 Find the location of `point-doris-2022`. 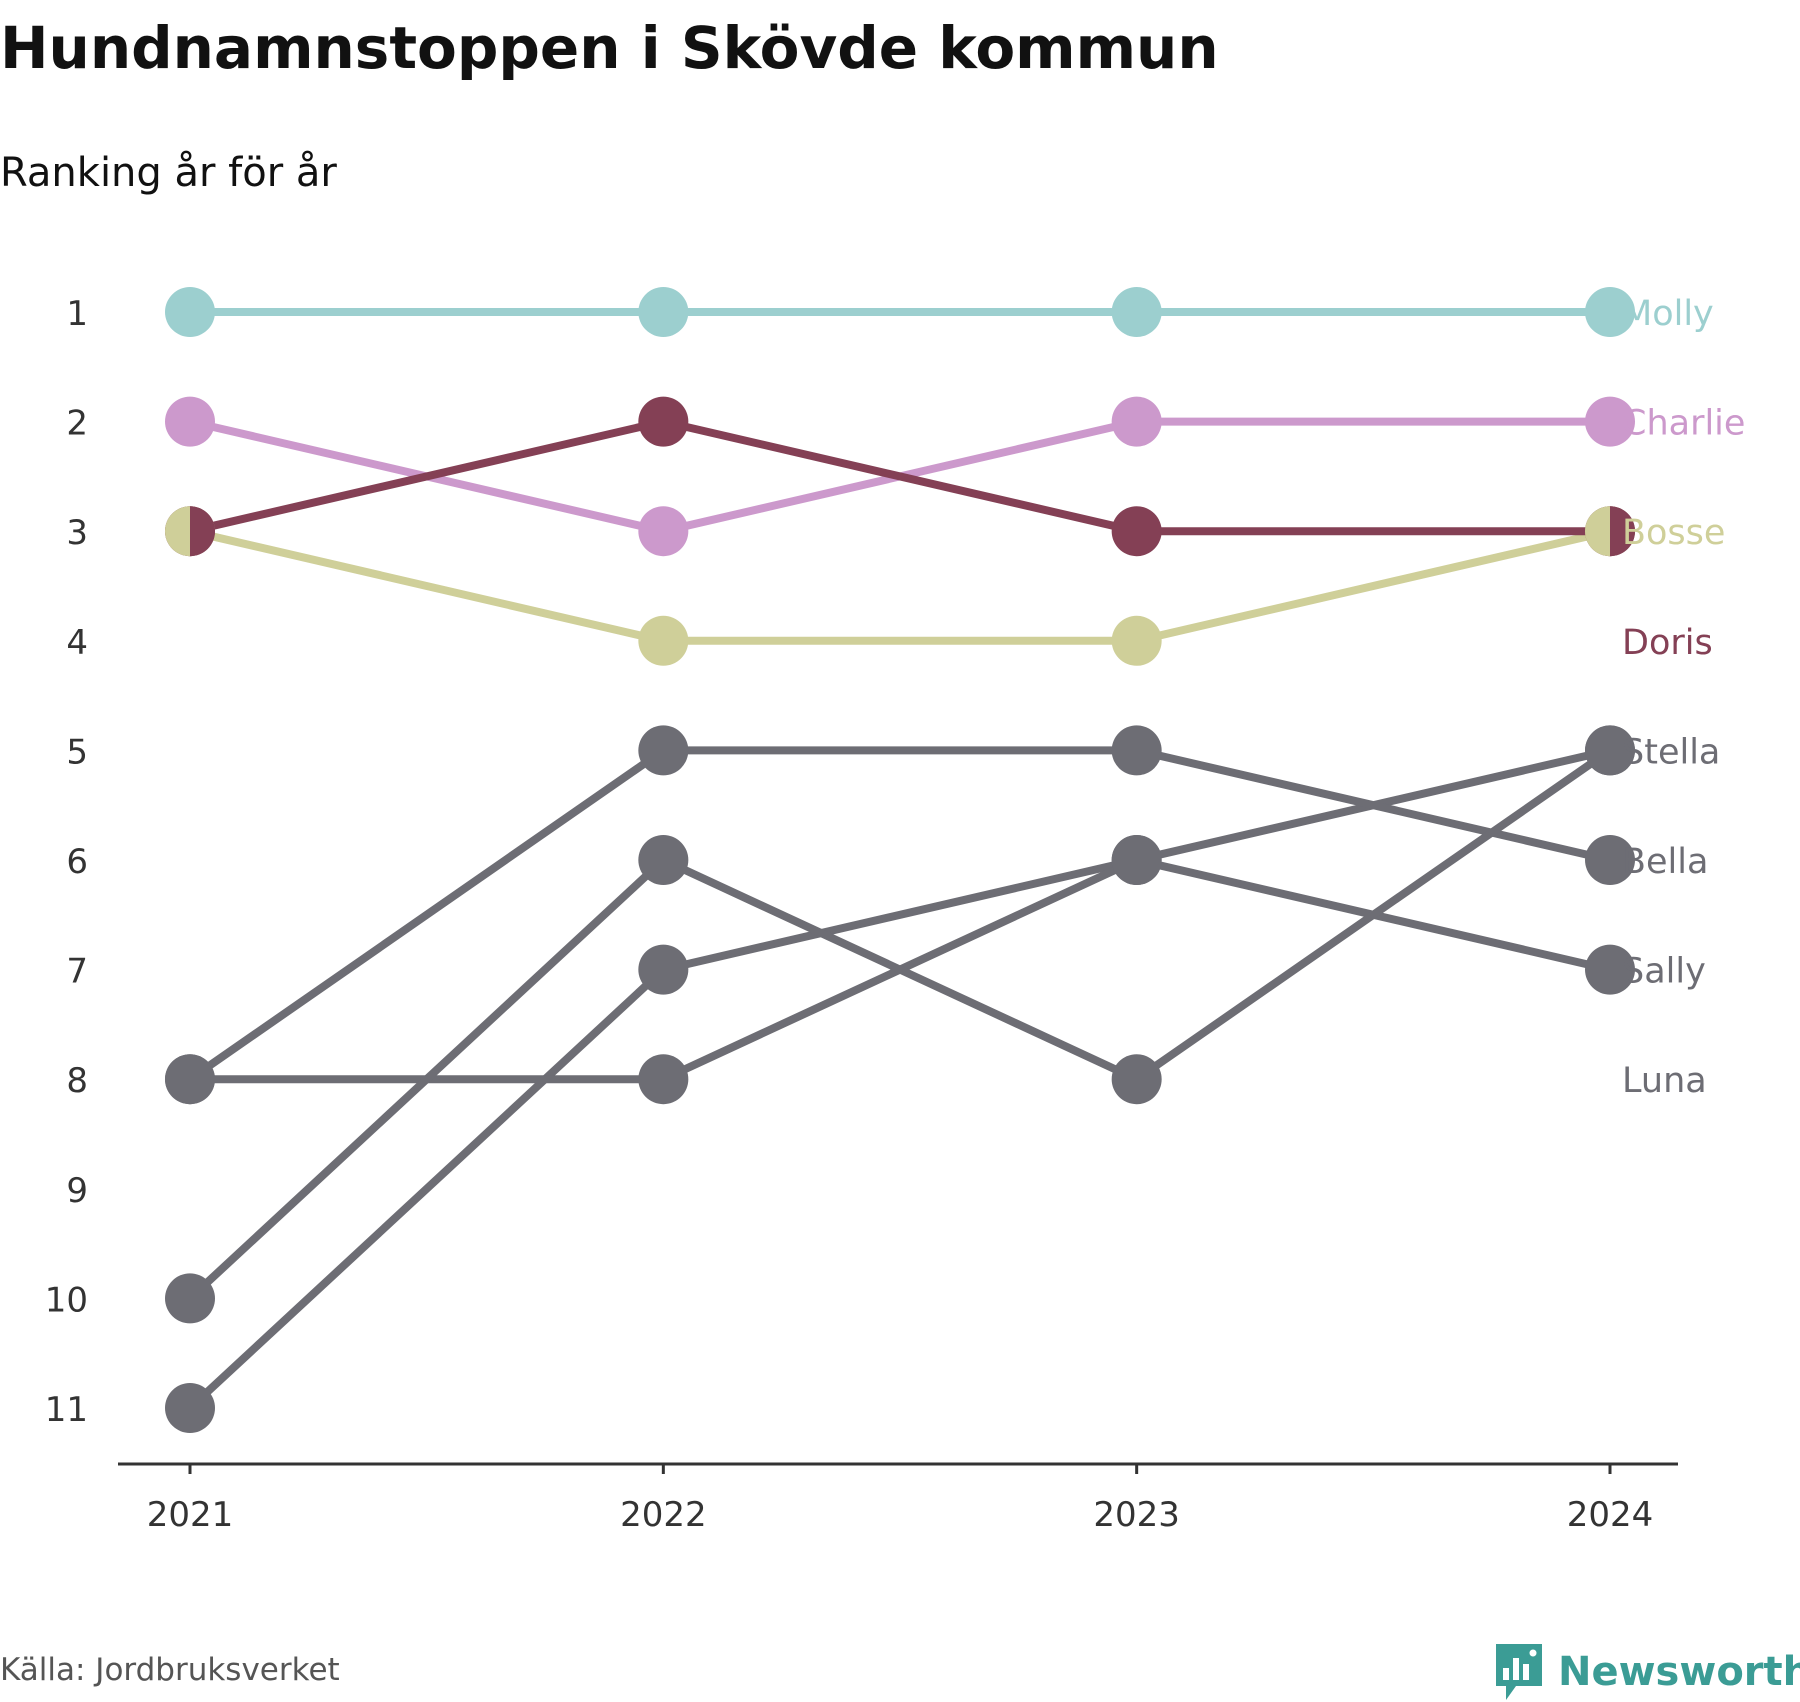

point-doris-2022 is located at coordinates (663, 421).